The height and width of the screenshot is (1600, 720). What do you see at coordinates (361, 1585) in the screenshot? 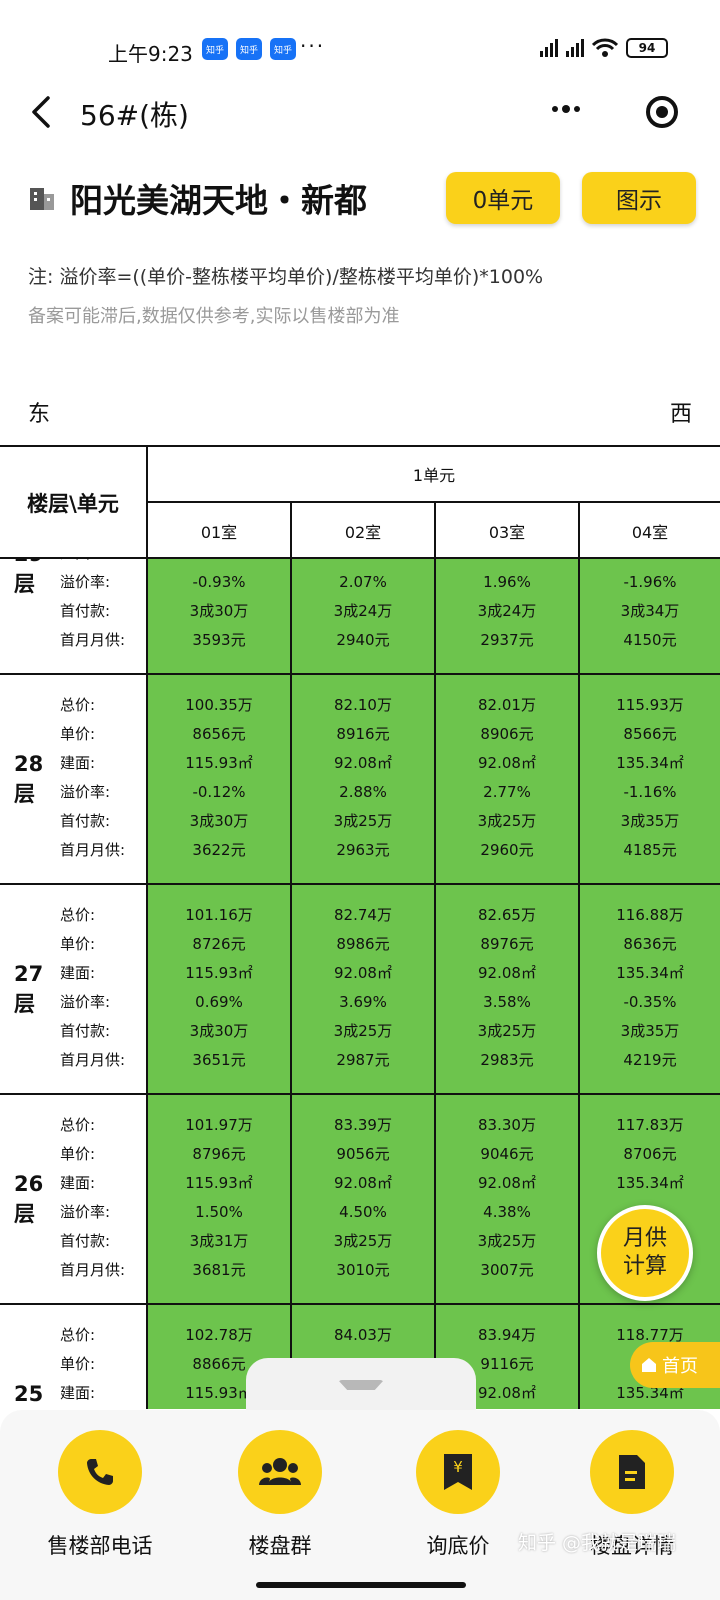
I see `home-indicator` at bounding box center [361, 1585].